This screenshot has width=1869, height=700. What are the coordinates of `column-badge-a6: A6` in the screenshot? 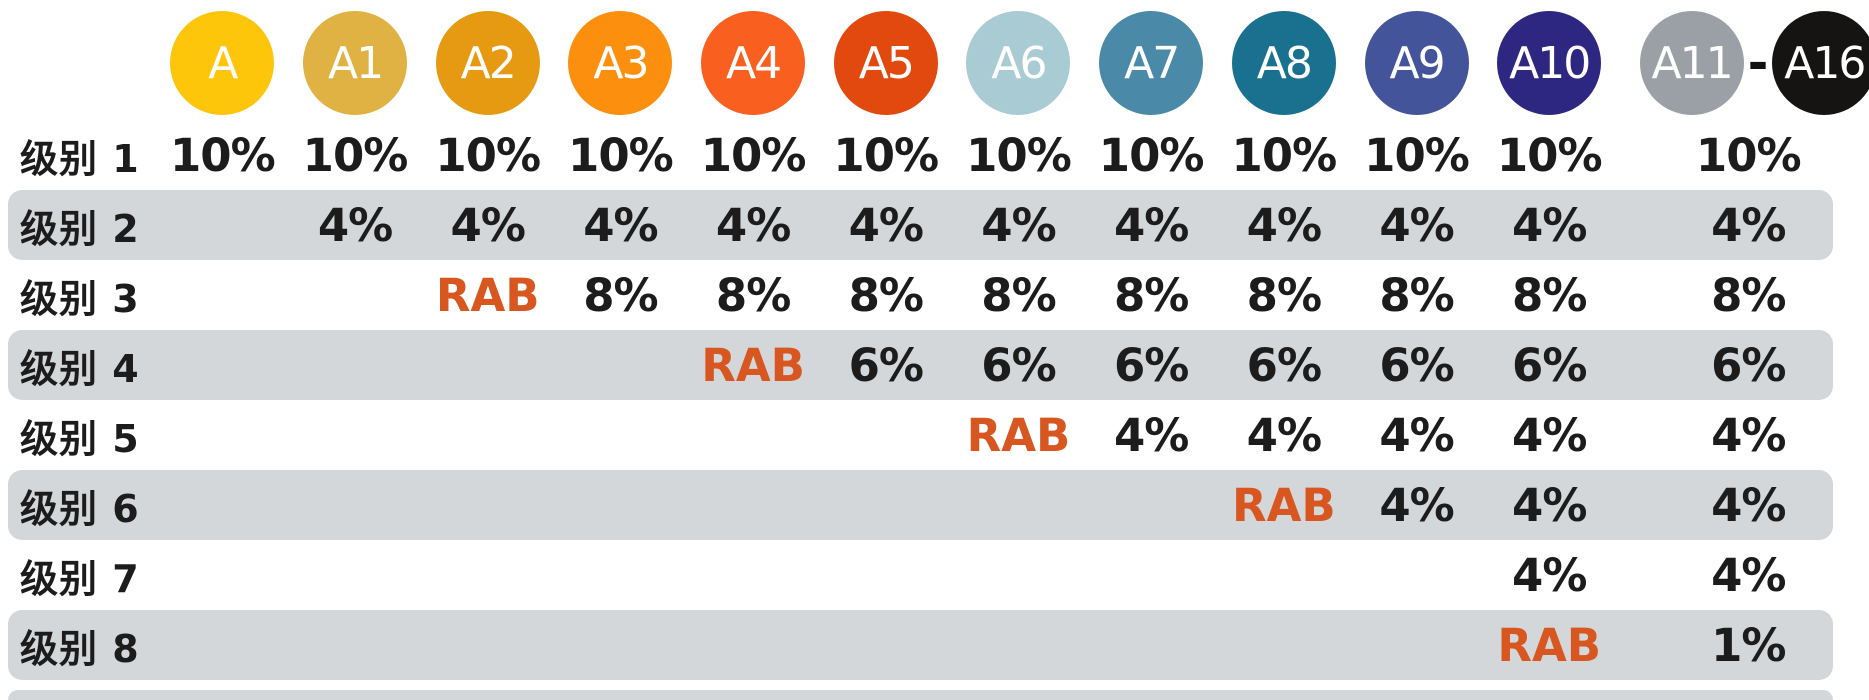 It's located at (1018, 63).